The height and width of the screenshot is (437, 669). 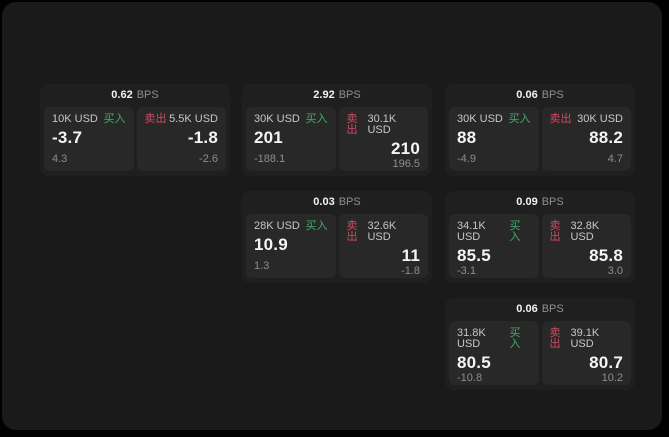 I want to click on buy-quote-panel: 28K USD 买入 10.9 1.3, so click(x=291, y=246).